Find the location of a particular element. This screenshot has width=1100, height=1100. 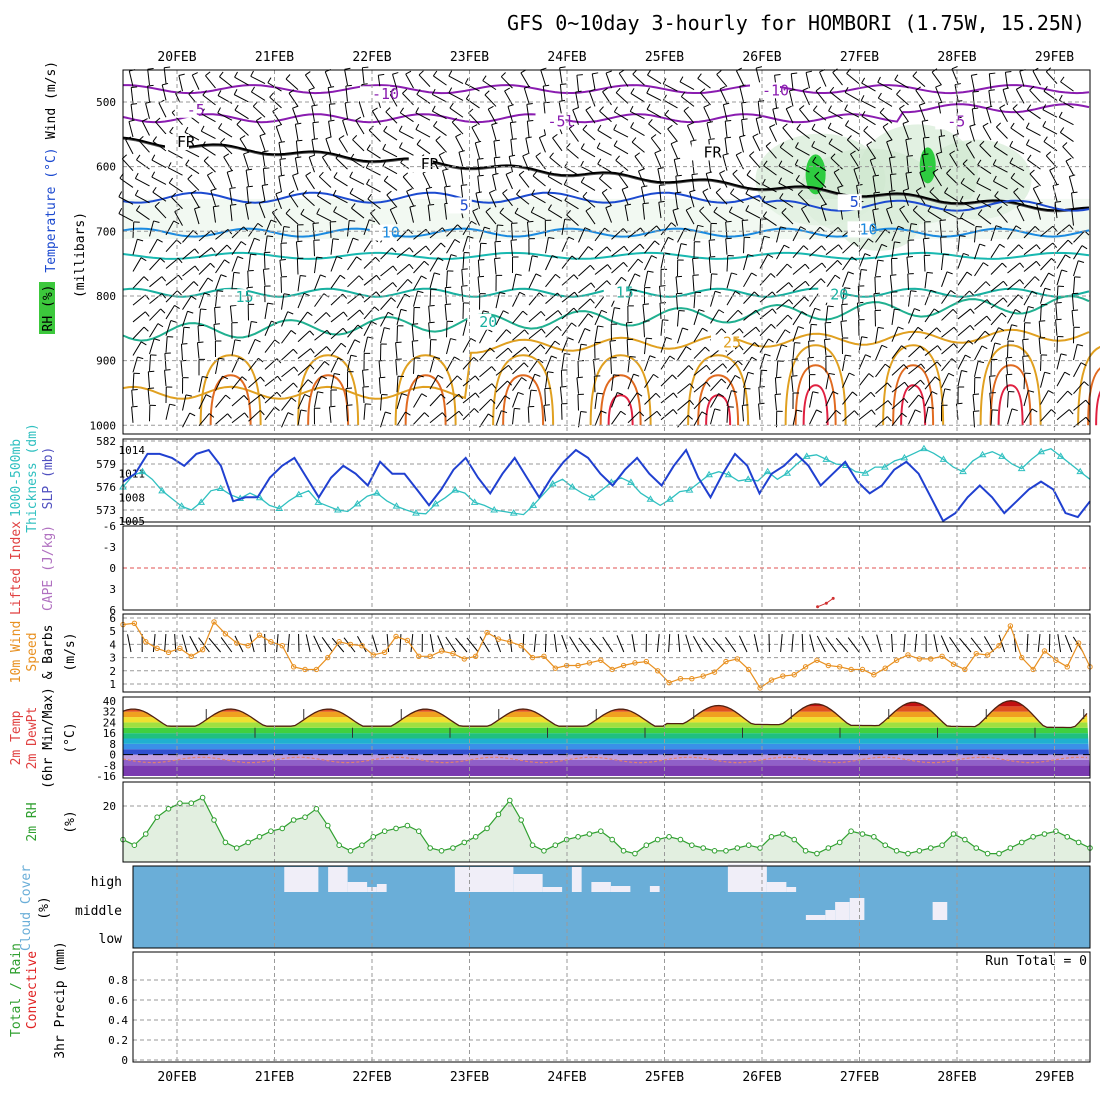

wind-tick: 3 is located at coordinates (112, 658).